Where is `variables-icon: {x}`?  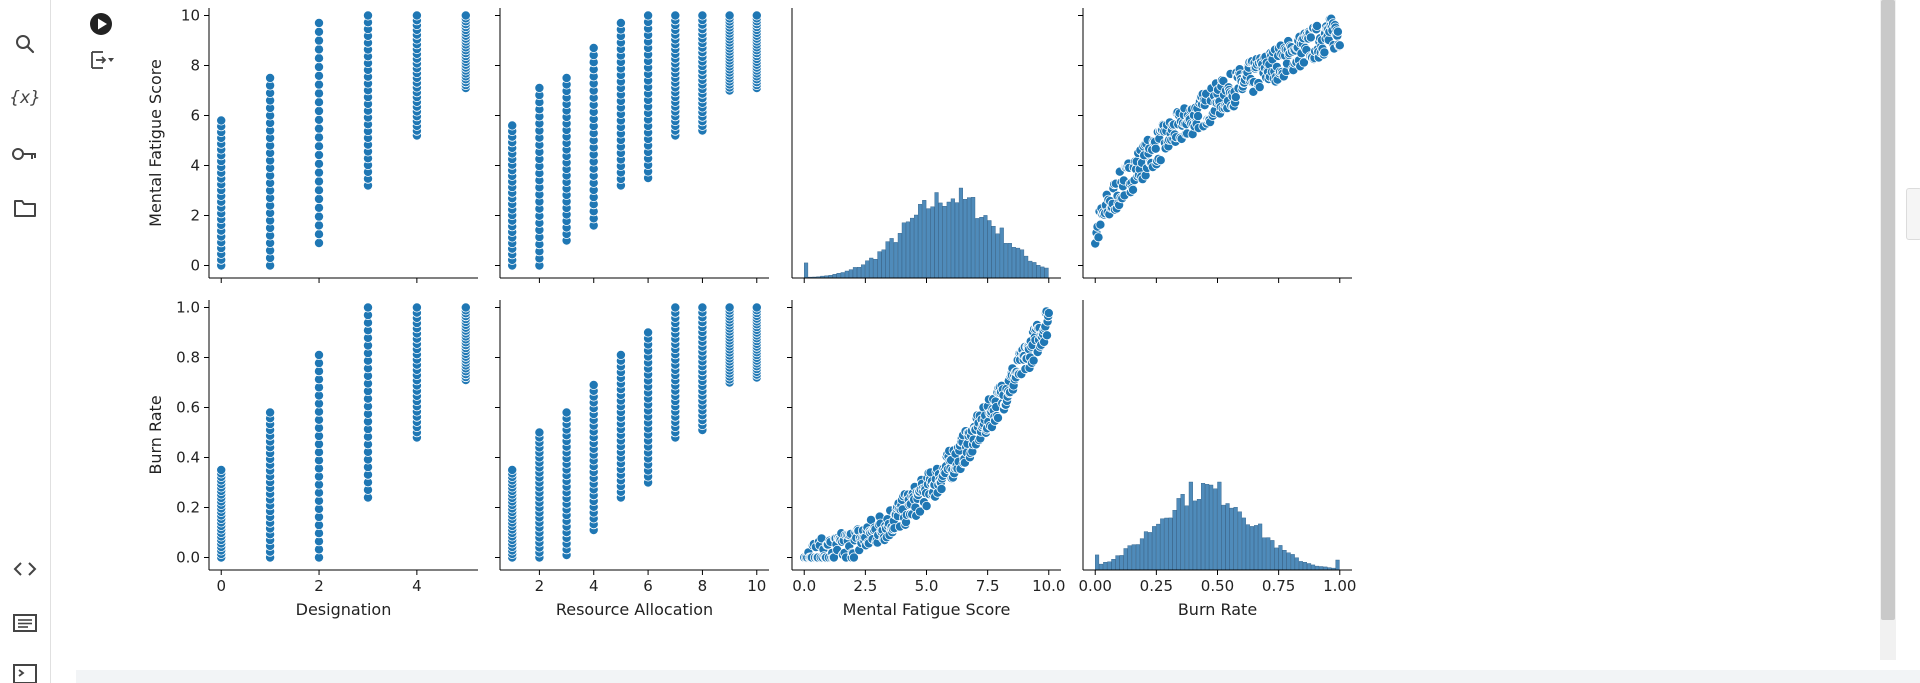 variables-icon: {x} is located at coordinates (25, 98).